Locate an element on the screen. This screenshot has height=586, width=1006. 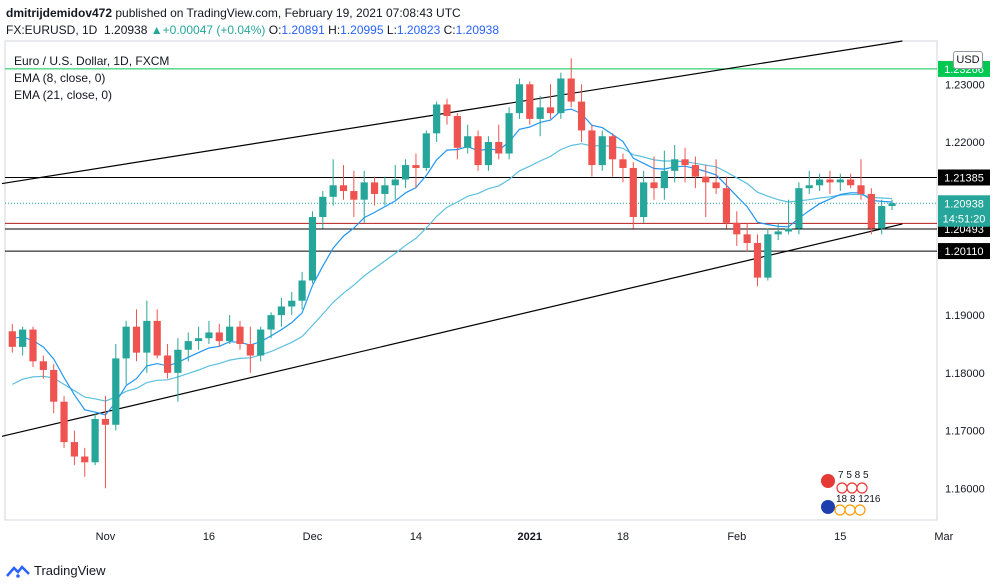
x-tick-label: 15 is located at coordinates (840, 537).